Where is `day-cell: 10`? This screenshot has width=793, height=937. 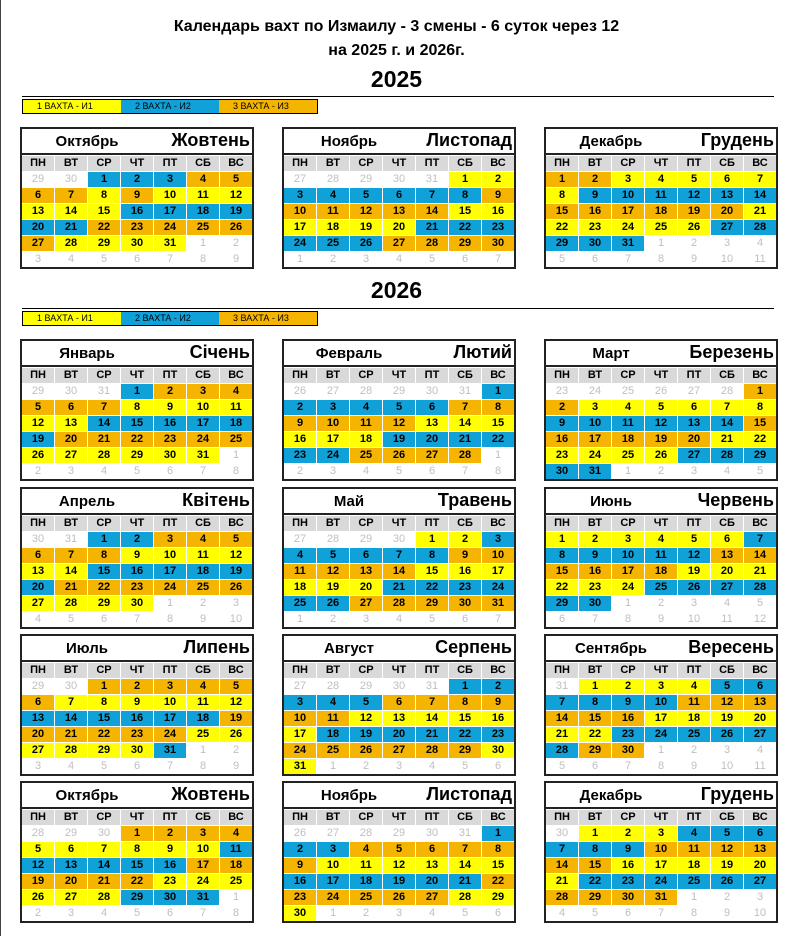
day-cell: 10 is located at coordinates (333, 423).